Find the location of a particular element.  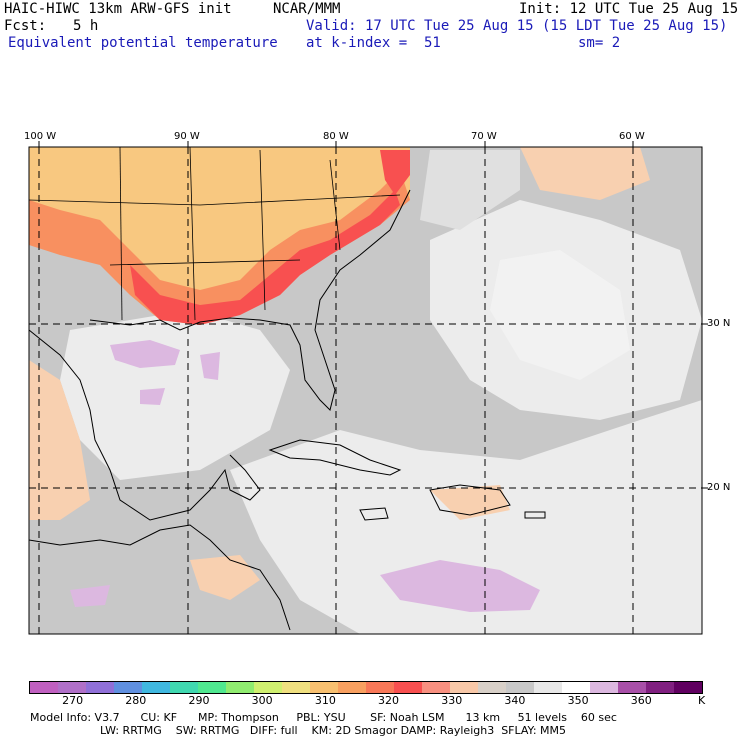

colorbar-tick-label: 280 is located at coordinates (136, 700).